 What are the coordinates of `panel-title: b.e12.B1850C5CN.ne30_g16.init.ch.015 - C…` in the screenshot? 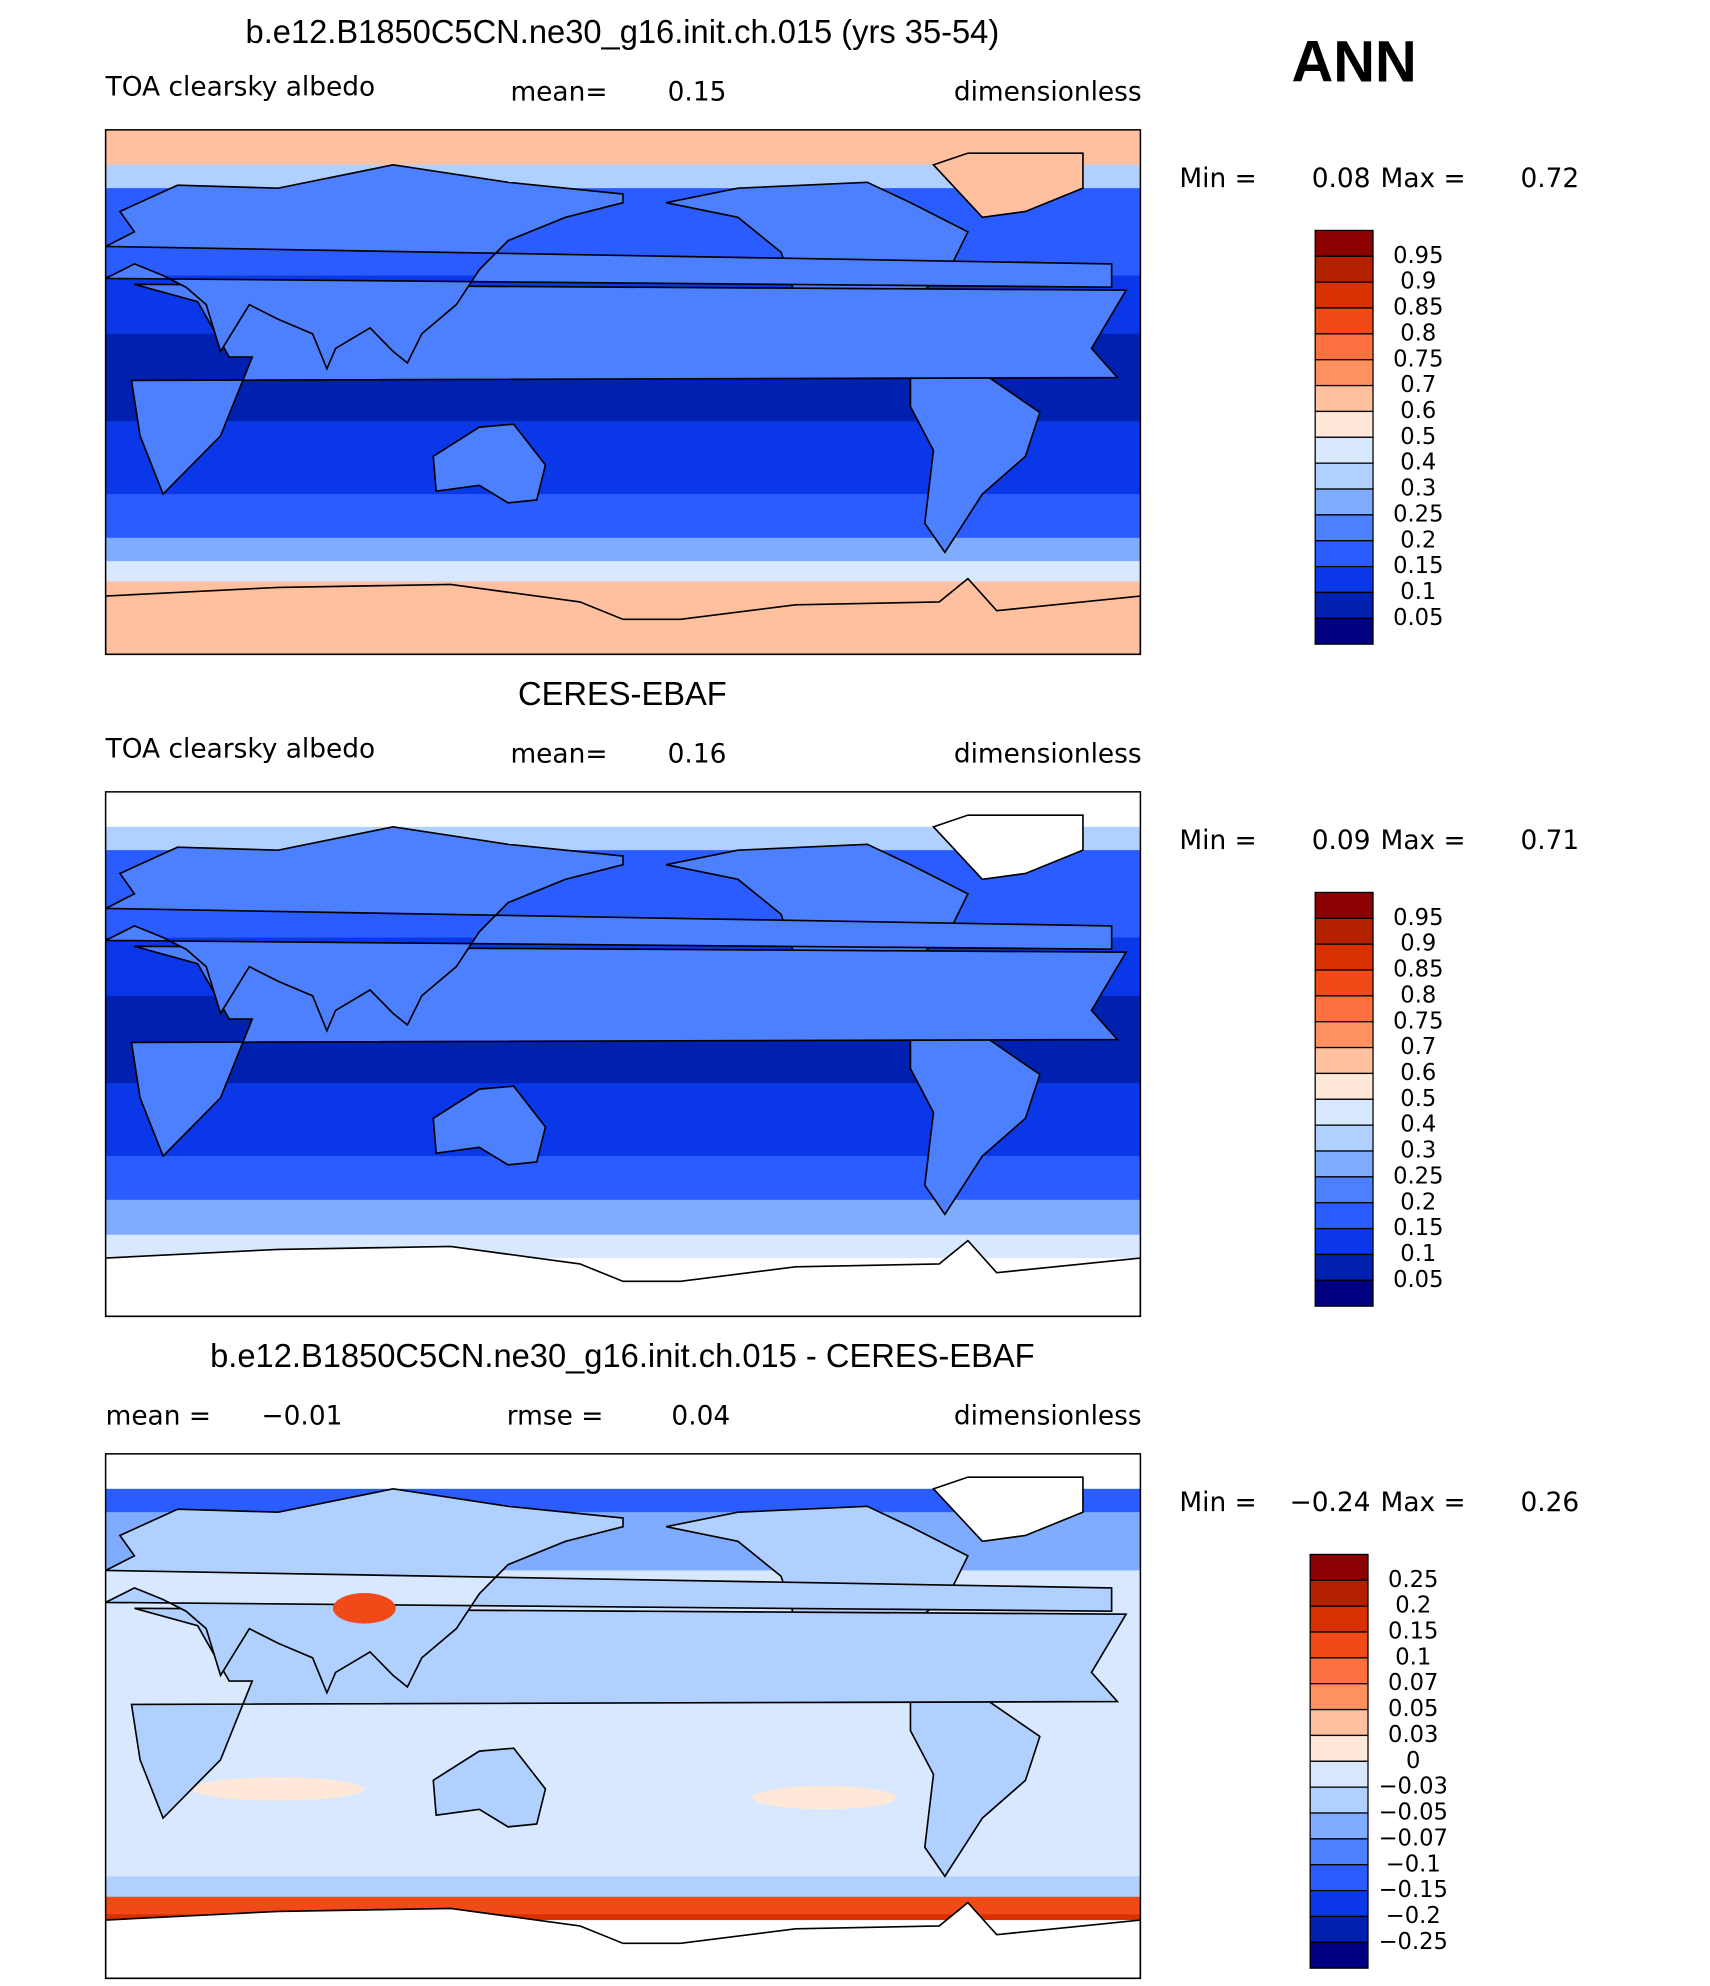 It's located at (622, 1355).